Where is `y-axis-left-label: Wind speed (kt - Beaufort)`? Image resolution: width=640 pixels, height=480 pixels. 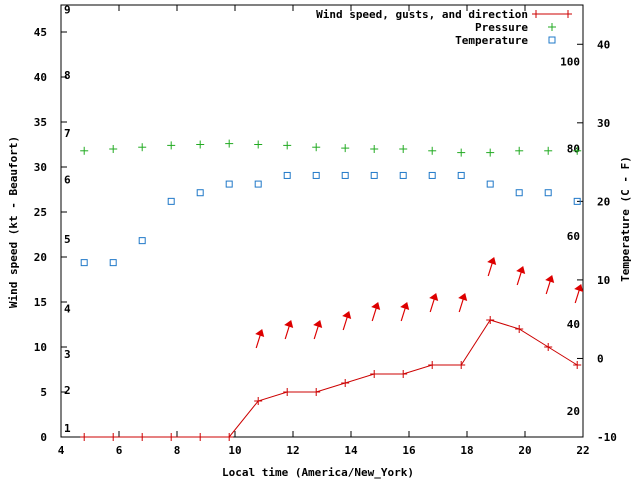 y-axis-left-label: Wind speed (kt - Beaufort) is located at coordinates (13, 222).